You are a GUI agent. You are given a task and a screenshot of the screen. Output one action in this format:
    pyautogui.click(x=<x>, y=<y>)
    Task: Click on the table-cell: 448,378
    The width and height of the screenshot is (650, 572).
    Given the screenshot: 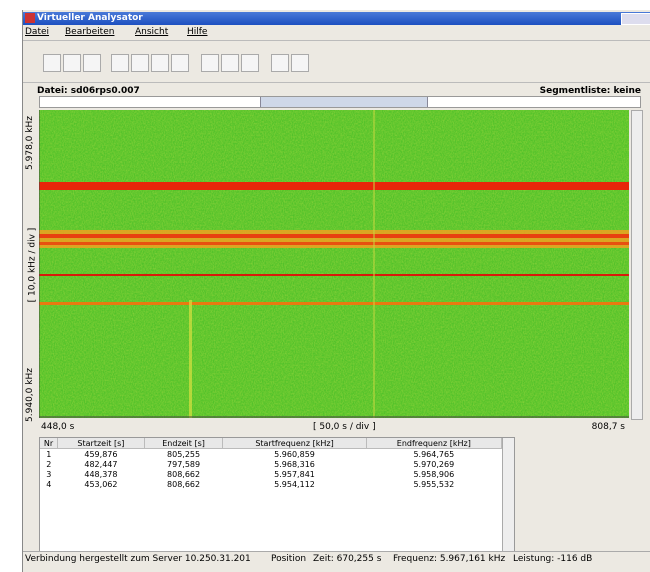 What is the action you would take?
    pyautogui.click(x=101, y=474)
    